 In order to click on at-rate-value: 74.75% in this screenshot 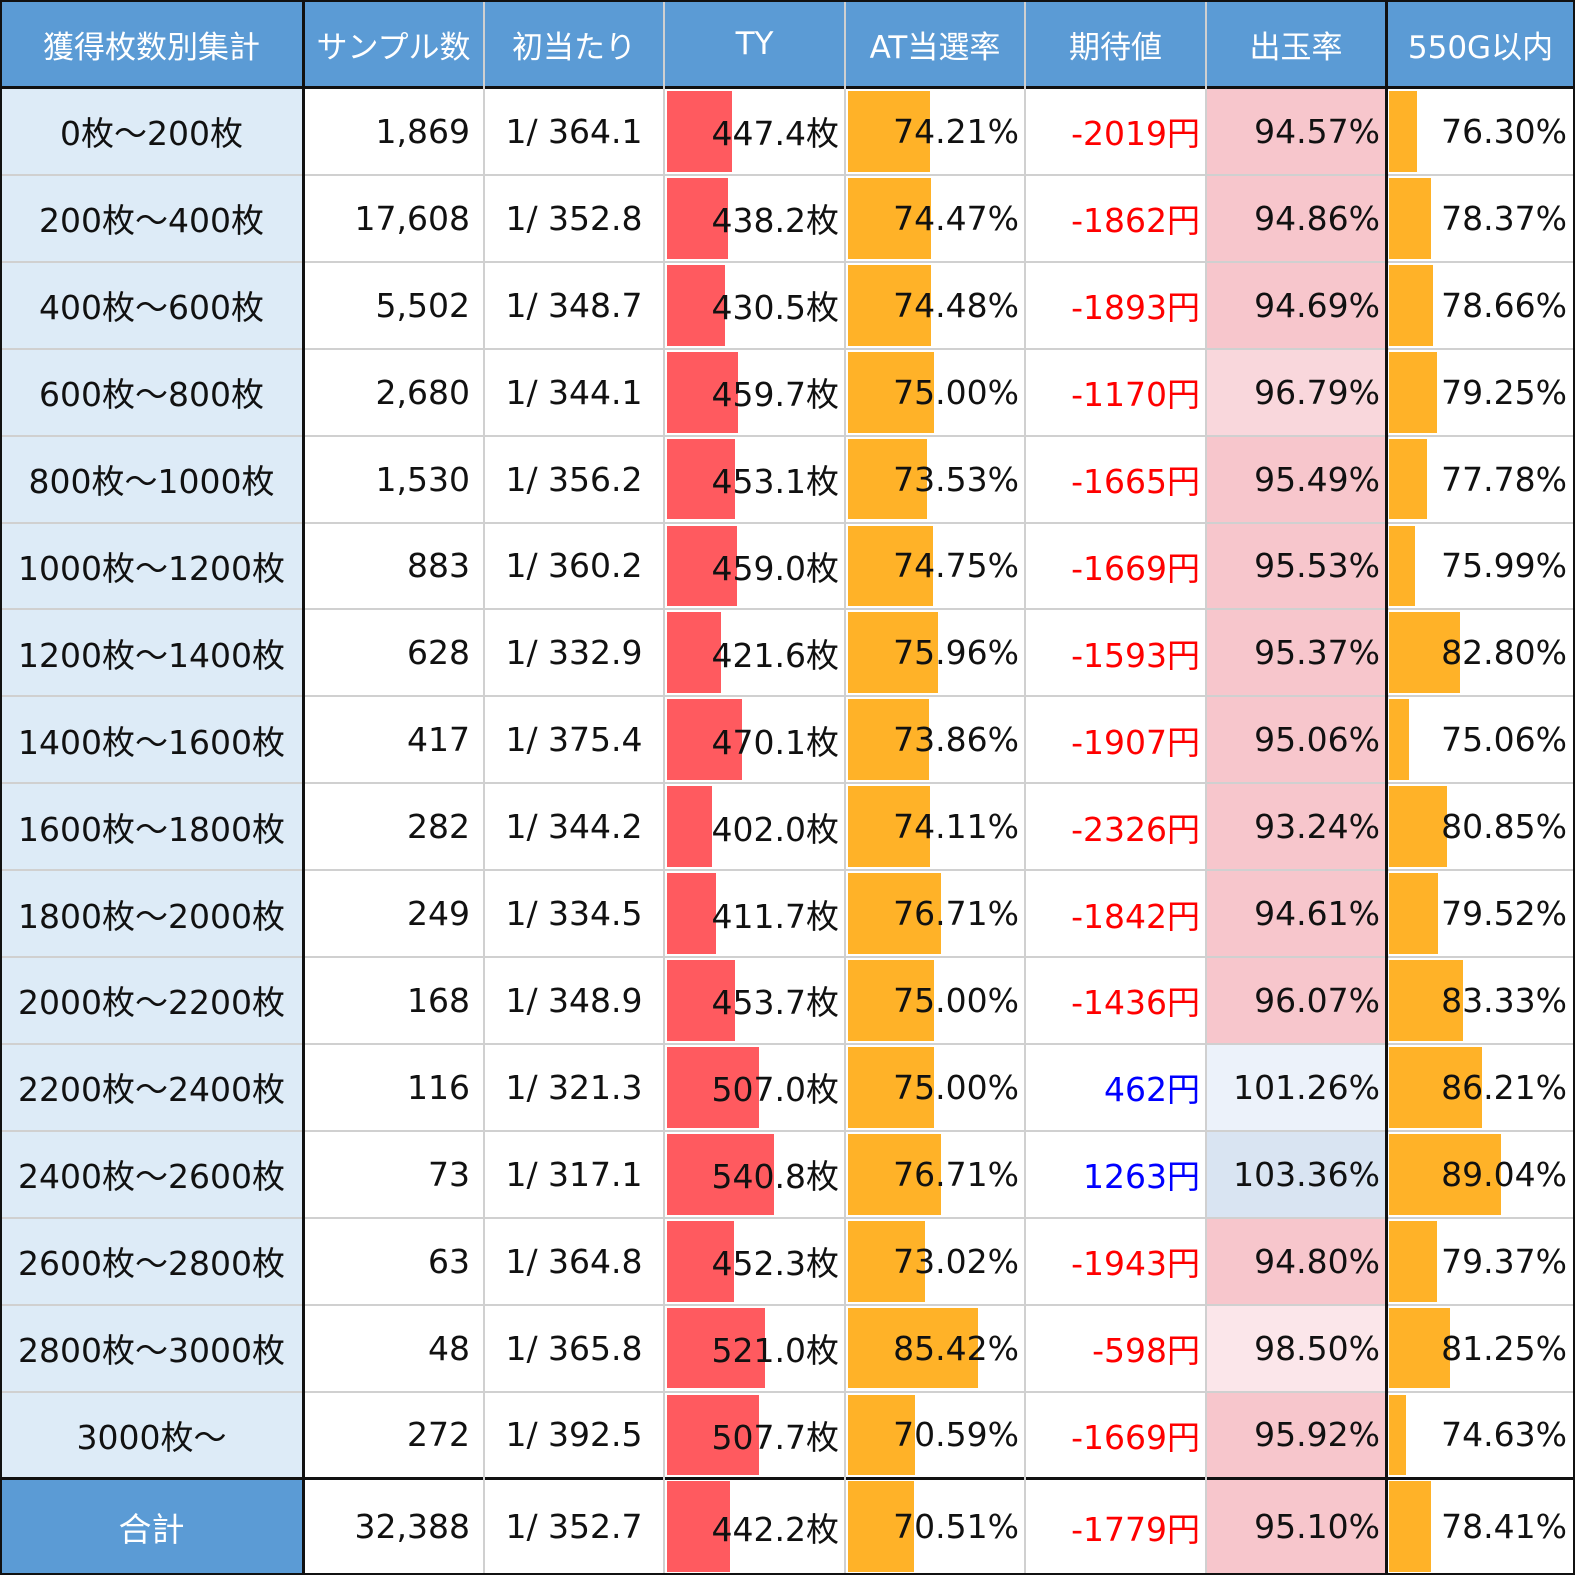, I will do `click(956, 566)`.